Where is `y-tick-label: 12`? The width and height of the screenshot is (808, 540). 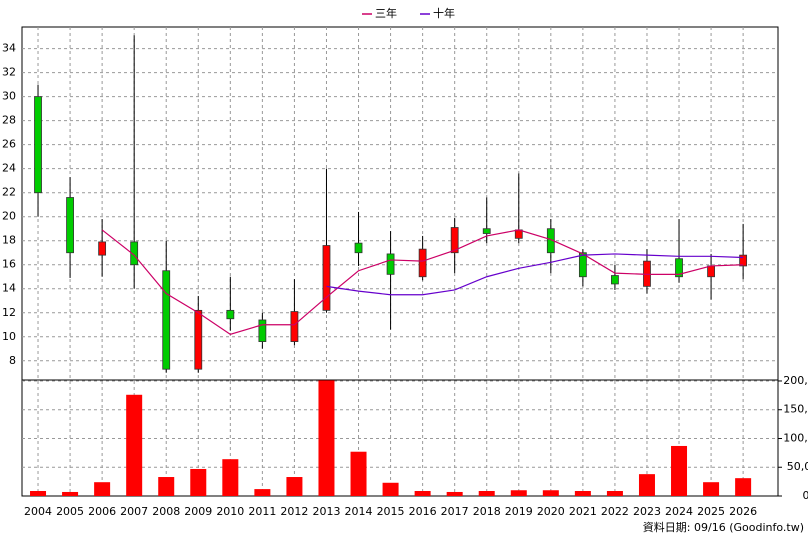 y-tick-label: 12 is located at coordinates (9, 312).